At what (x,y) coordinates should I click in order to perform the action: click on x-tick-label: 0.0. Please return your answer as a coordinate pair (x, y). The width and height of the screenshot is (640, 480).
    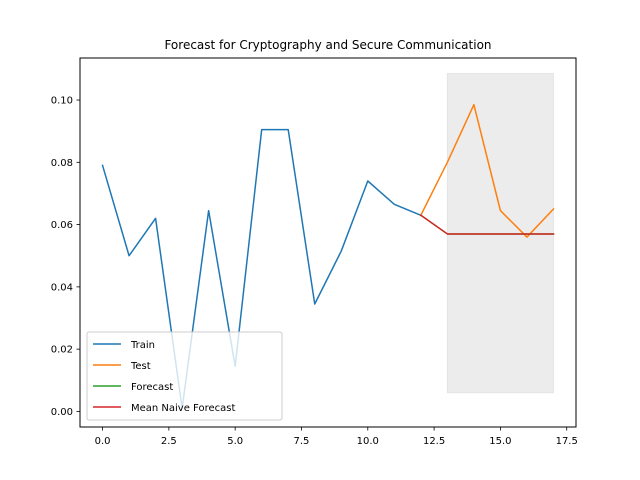
    Looking at the image, I should click on (103, 441).